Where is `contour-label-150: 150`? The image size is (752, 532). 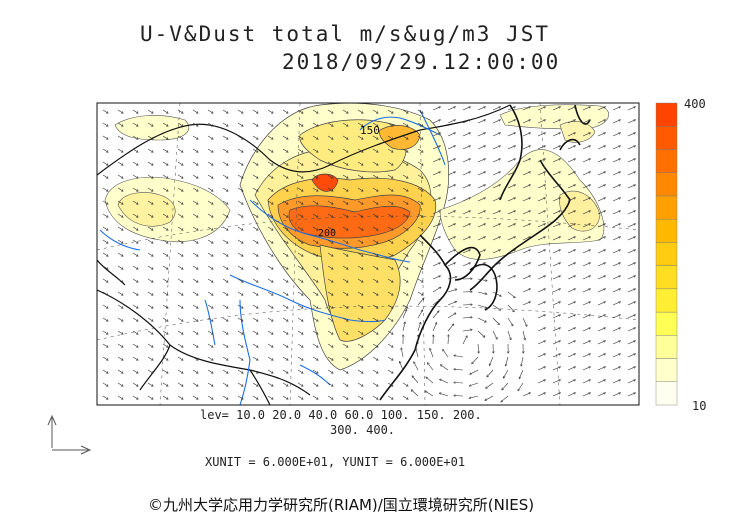
contour-label-150: 150 is located at coordinates (370, 130).